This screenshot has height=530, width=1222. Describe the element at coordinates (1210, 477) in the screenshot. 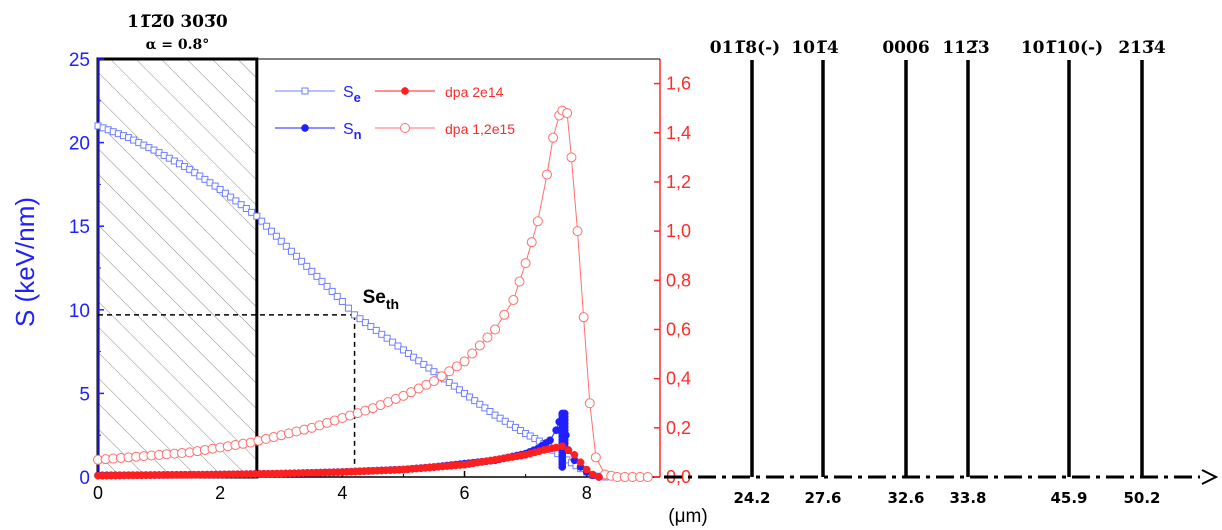

I see `diagram-axis-arrow-icon` at that location.